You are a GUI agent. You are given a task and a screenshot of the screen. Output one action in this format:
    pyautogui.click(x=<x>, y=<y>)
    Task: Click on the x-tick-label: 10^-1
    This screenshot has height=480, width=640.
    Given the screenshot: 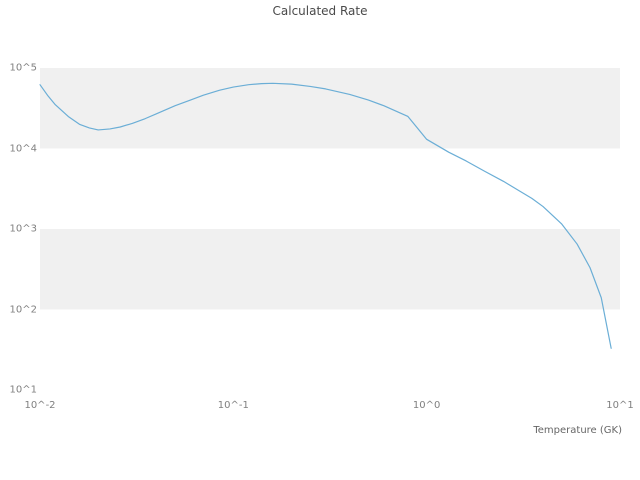 What is the action you would take?
    pyautogui.click(x=233, y=405)
    